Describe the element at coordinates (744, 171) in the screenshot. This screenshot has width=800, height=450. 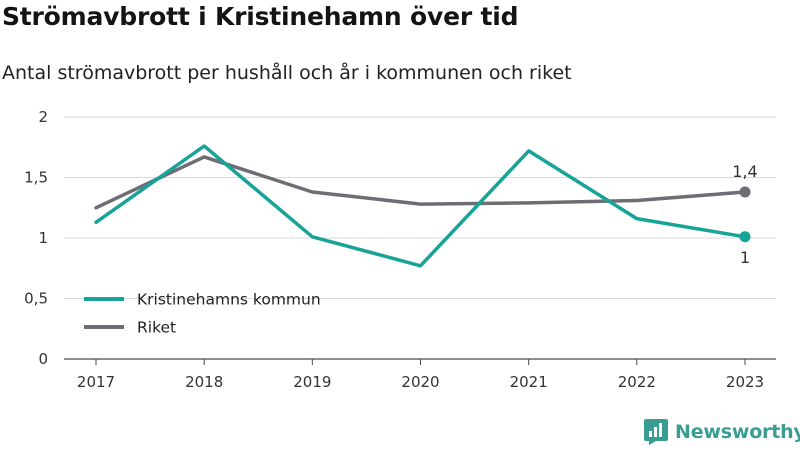
I see `end-label-riket: 1,4` at that location.